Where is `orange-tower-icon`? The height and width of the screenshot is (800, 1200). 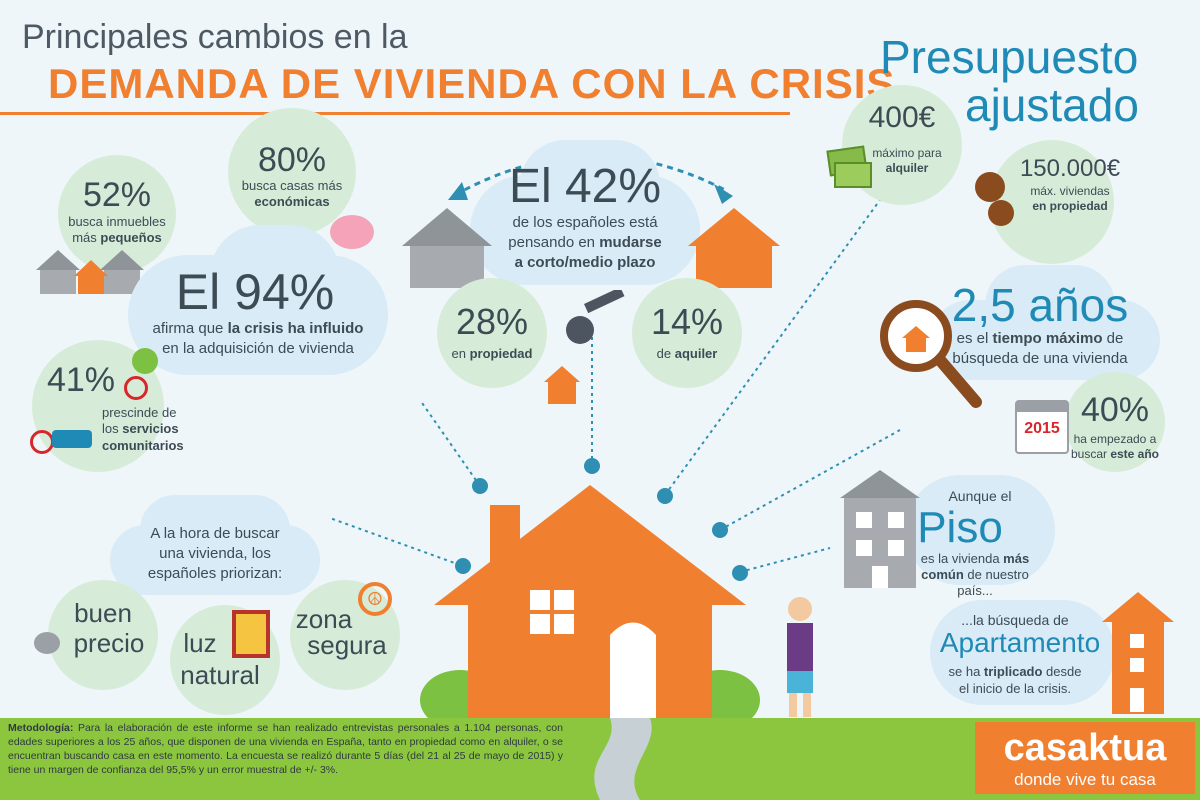 orange-tower-icon is located at coordinates (1138, 653).